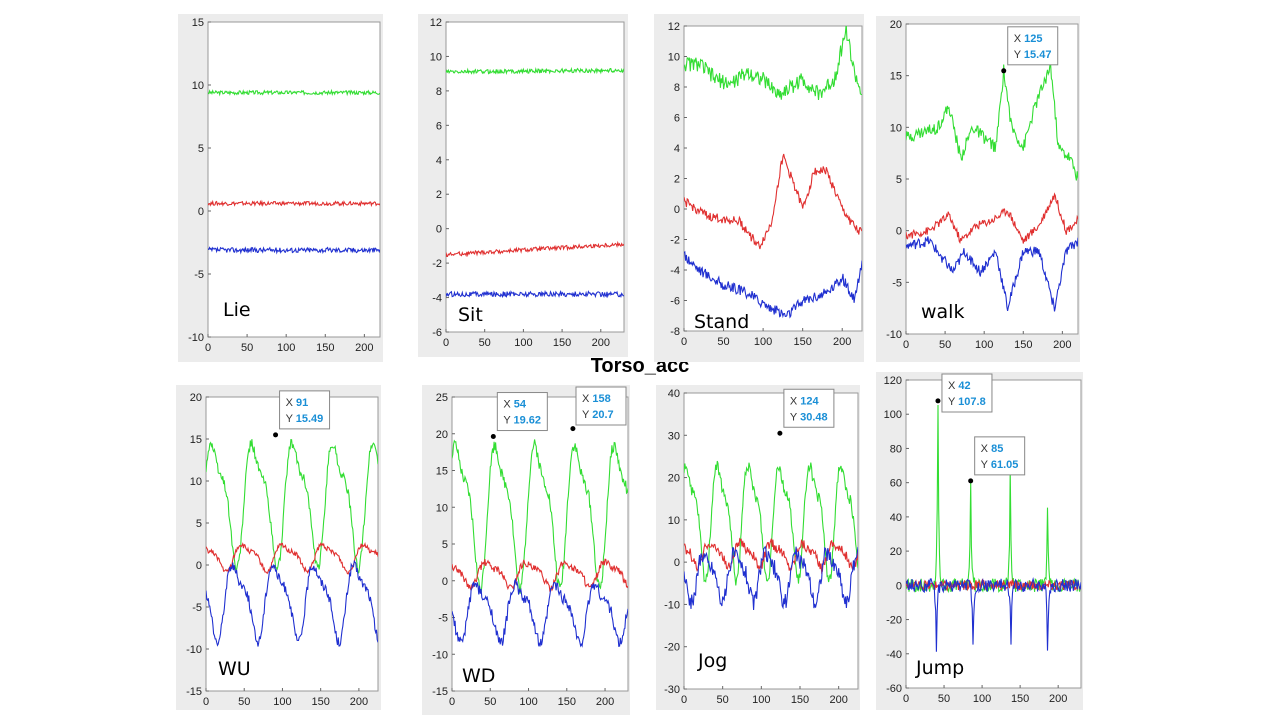 The height and width of the screenshot is (720, 1280). What do you see at coordinates (535, 177) in the screenshot?
I see `plot-area` at bounding box center [535, 177].